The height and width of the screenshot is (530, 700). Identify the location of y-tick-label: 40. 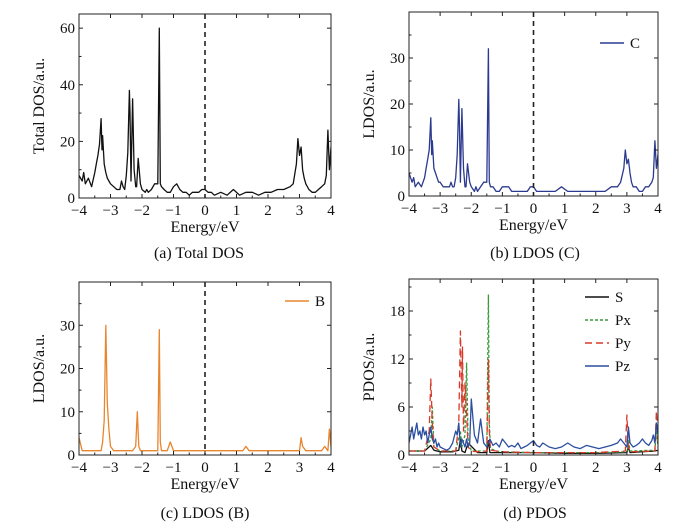
(67, 86).